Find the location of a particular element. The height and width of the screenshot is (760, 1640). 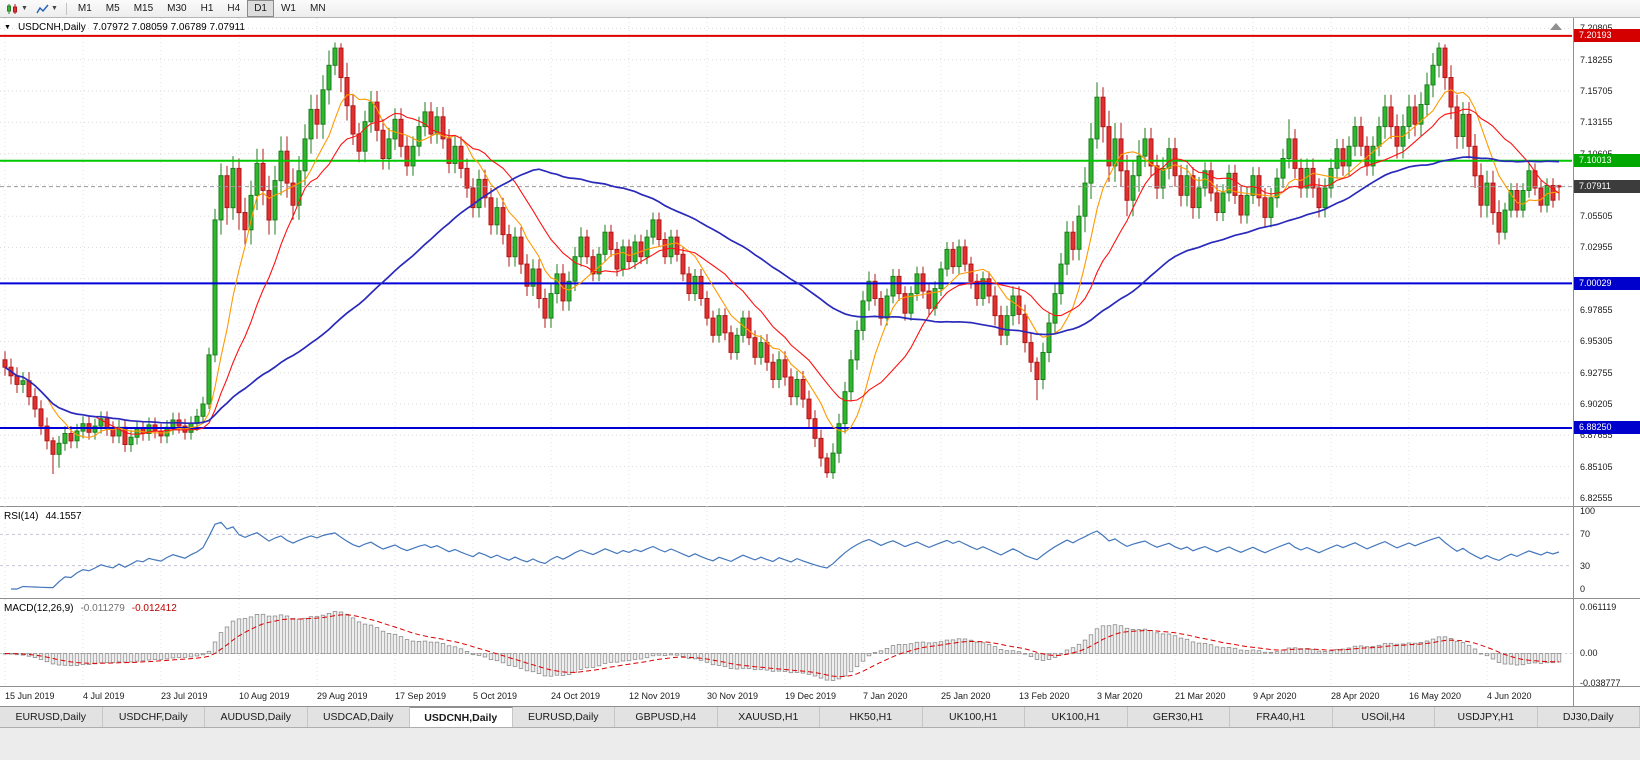

macd-signal-value: -0.012412 is located at coordinates (154, 608).